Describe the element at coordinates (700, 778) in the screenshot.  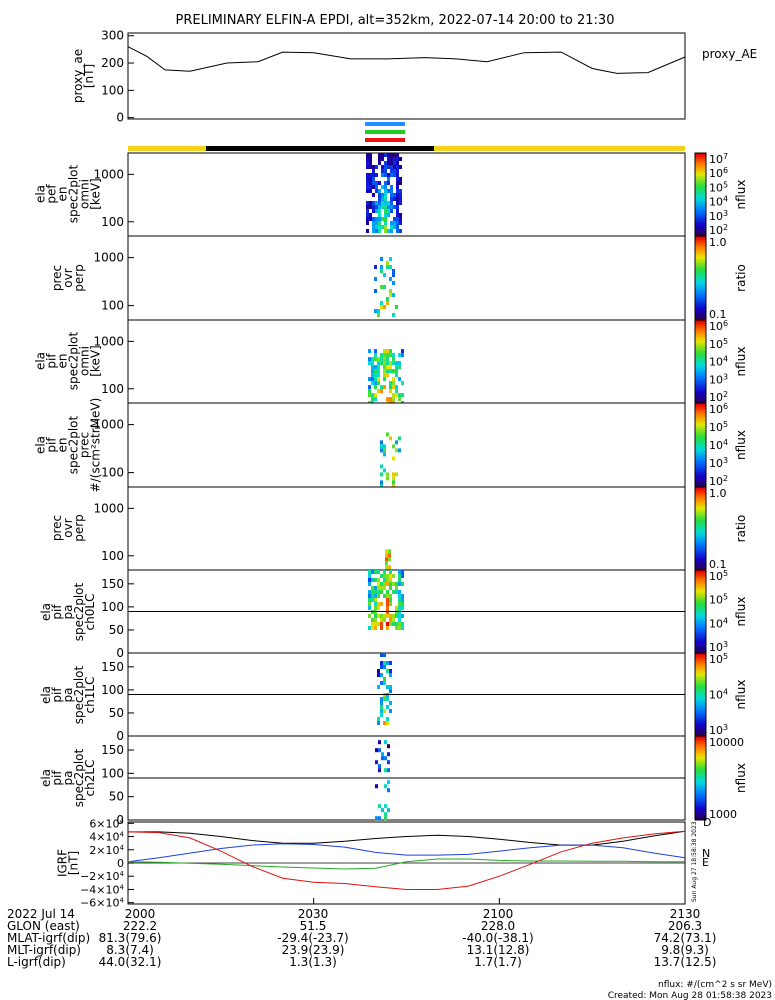
I see `colorbar-frame` at that location.